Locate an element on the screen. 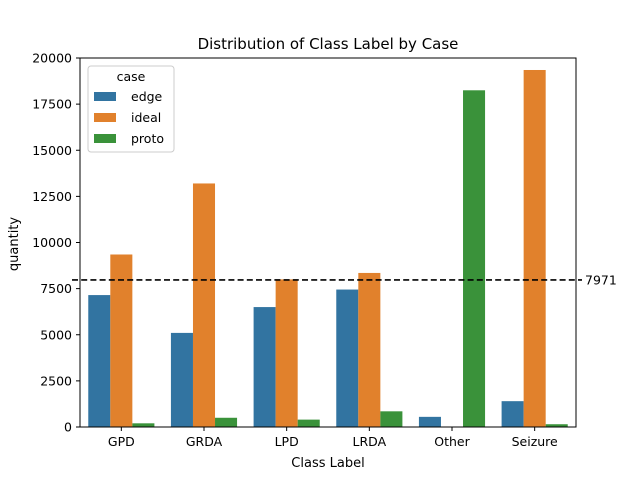 This screenshot has height=480, width=640. bar-edge-lrda is located at coordinates (347, 358).